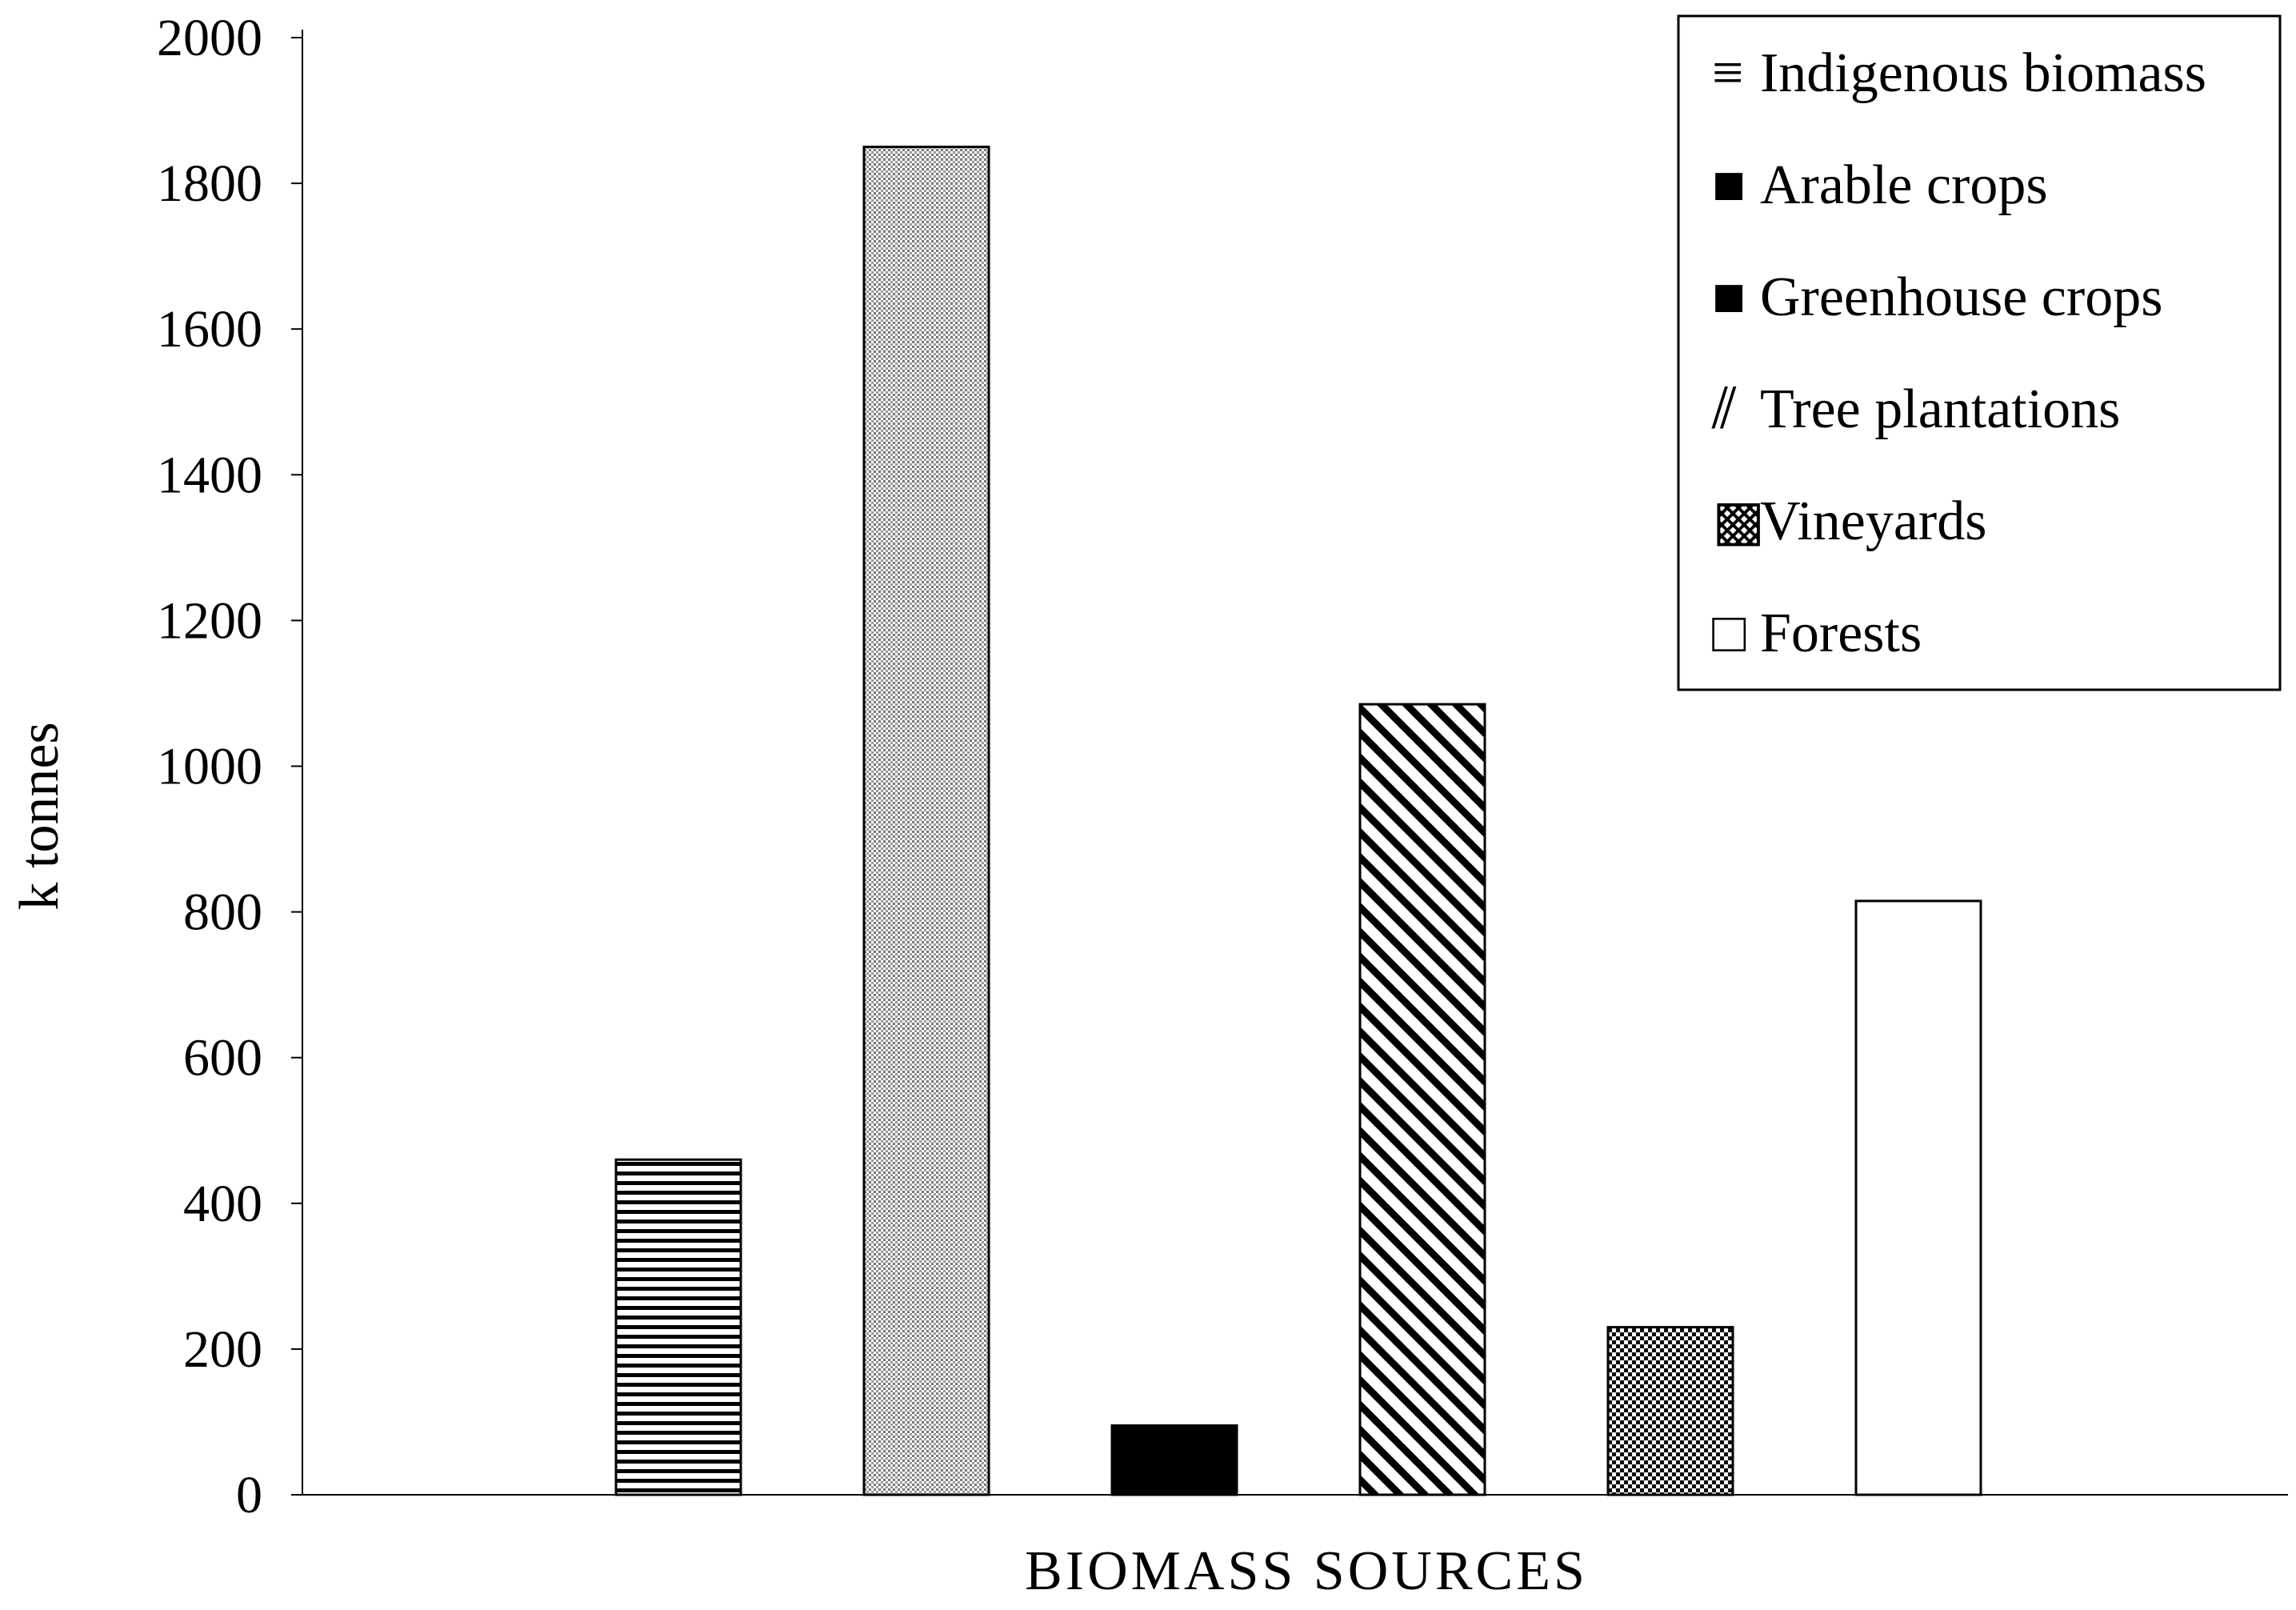 The height and width of the screenshot is (1610, 2296). What do you see at coordinates (249, 1495) in the screenshot?
I see `y-tick-label: 0` at bounding box center [249, 1495].